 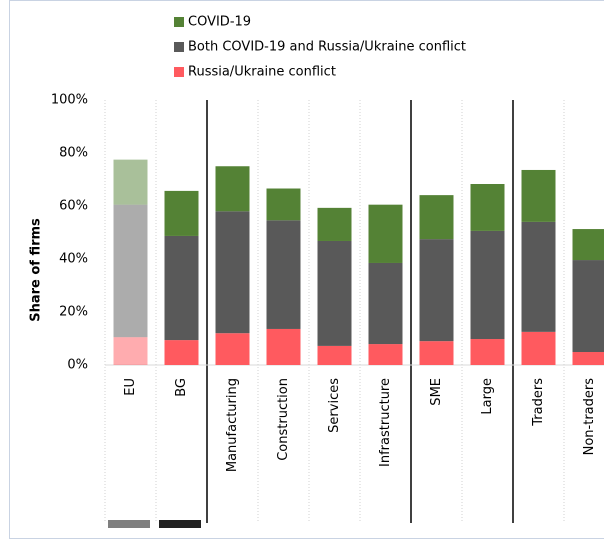 What do you see at coordinates (36, 270) in the screenshot?
I see `y-axis-label: Share of firms` at bounding box center [36, 270].